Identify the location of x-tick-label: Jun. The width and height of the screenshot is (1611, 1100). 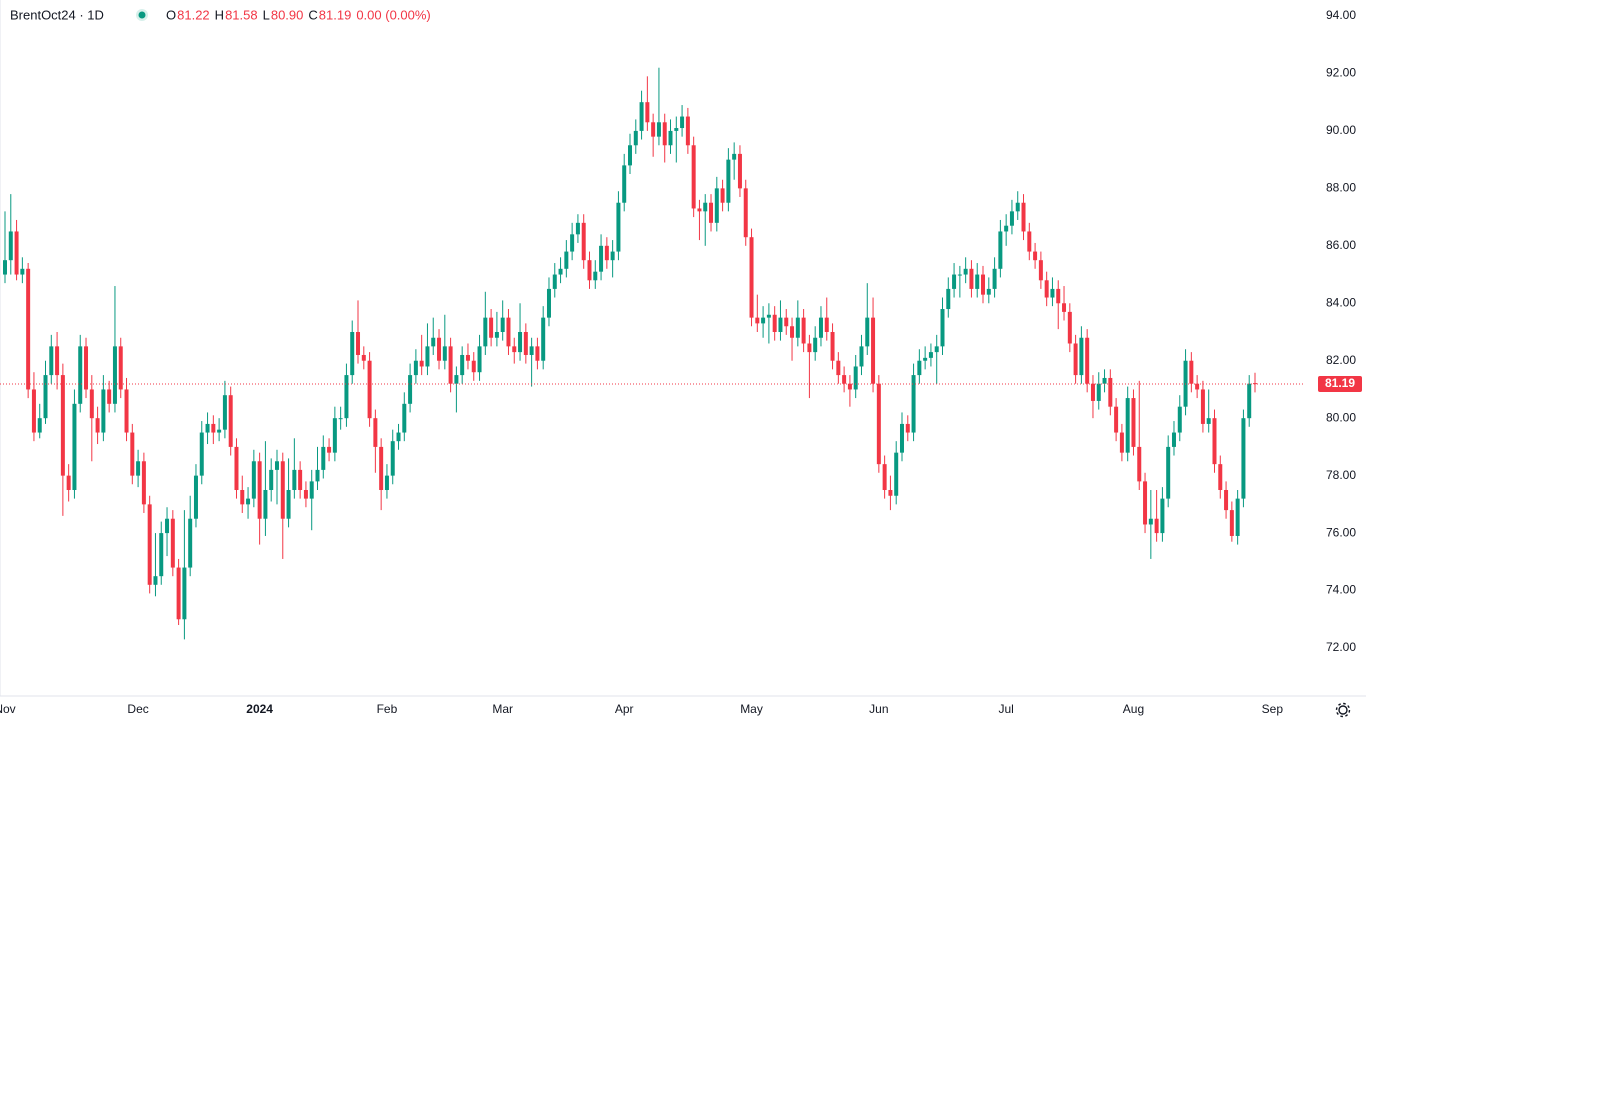
(878, 709).